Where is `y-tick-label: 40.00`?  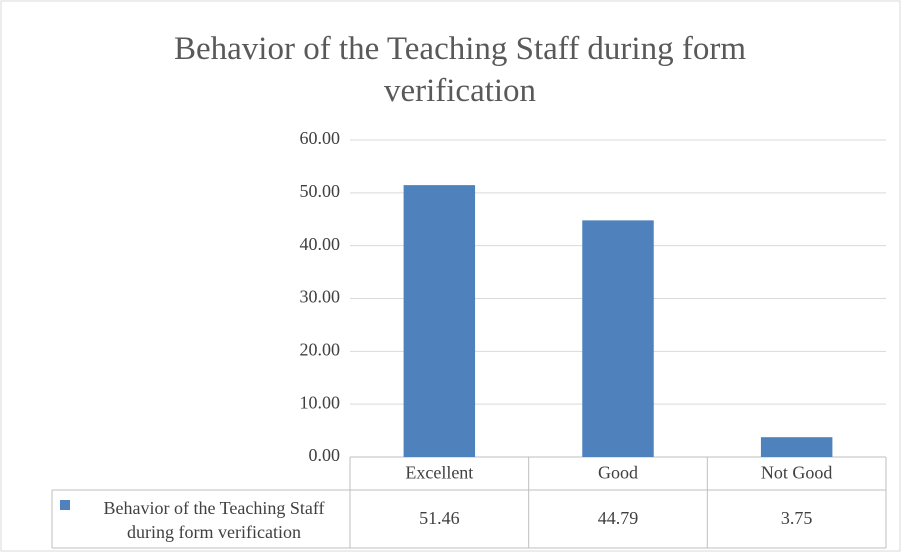
y-tick-label: 40.00 is located at coordinates (320, 244).